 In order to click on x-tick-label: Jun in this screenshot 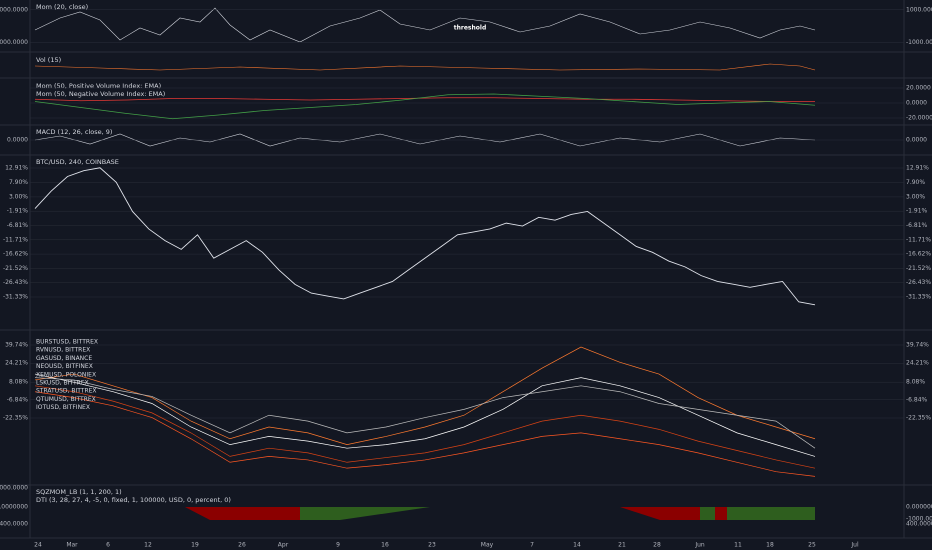, I will do `click(699, 545)`.